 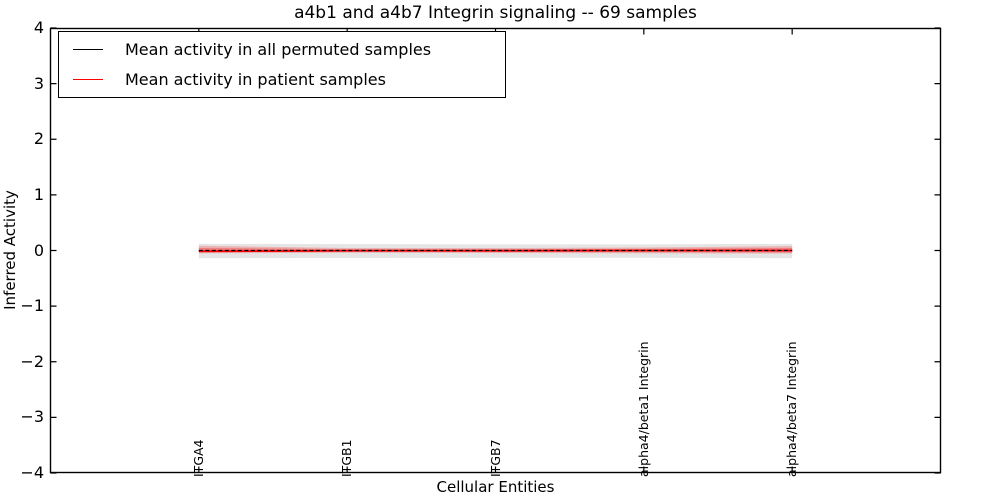 I want to click on legend-entry-label: Mean activity in patient samples, so click(x=255, y=79).